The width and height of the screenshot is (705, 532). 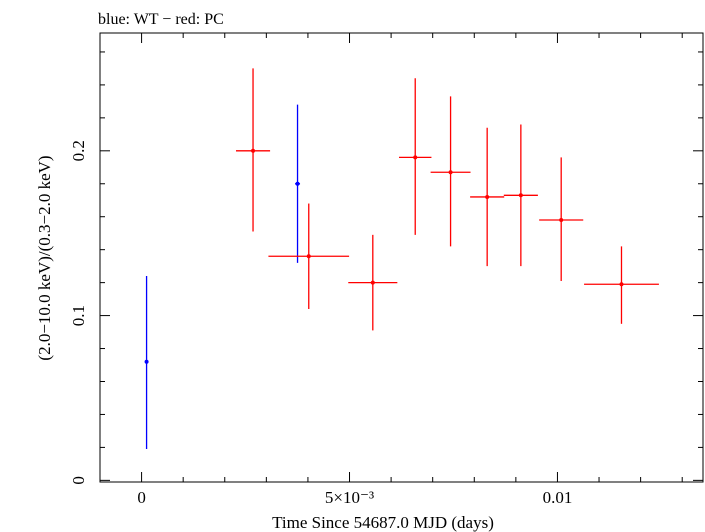 I want to click on x-tick-label: 0.01, so click(x=558, y=497).